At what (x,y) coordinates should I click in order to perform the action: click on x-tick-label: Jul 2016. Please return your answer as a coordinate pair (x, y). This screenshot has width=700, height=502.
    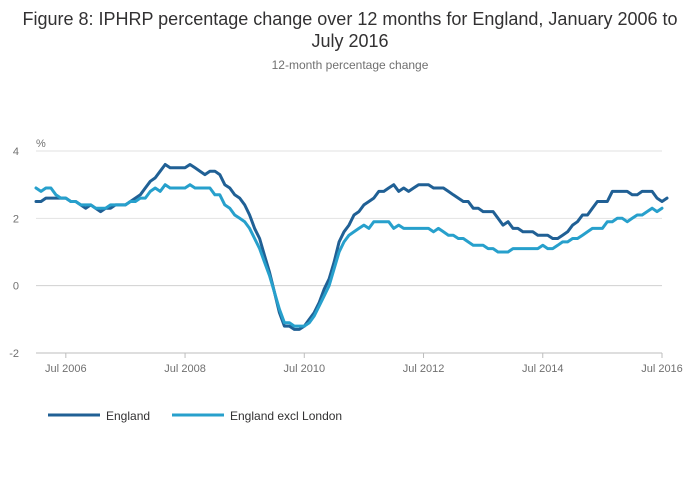
    Looking at the image, I should click on (662, 369).